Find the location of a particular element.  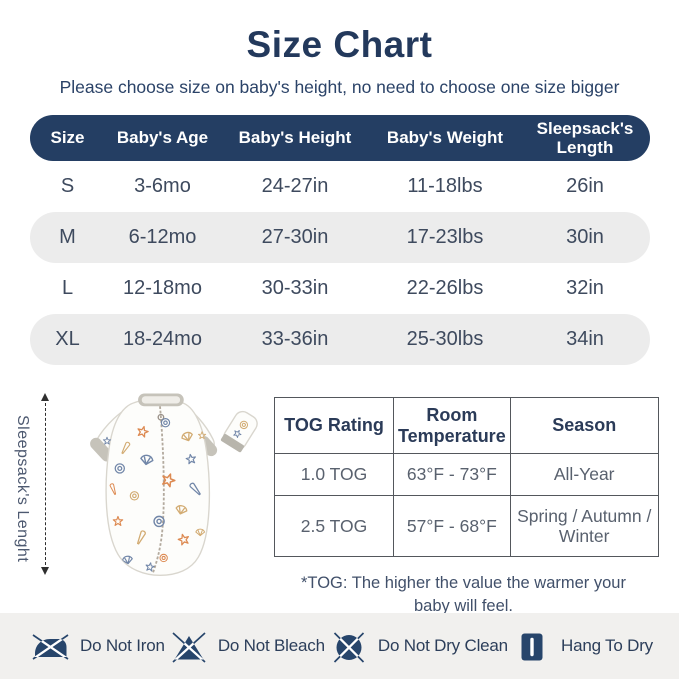

cell-size: S is located at coordinates (67, 186).